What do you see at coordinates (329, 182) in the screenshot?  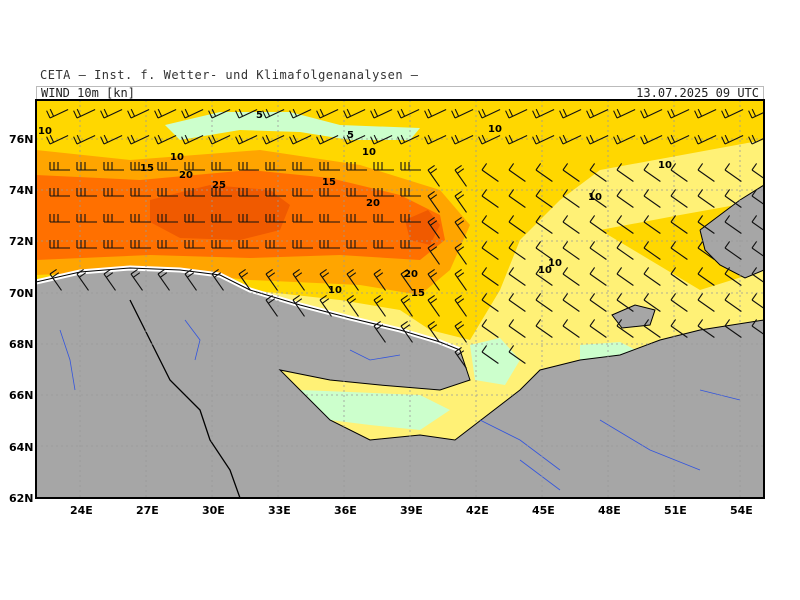 I see `contour-label: 15` at bounding box center [329, 182].